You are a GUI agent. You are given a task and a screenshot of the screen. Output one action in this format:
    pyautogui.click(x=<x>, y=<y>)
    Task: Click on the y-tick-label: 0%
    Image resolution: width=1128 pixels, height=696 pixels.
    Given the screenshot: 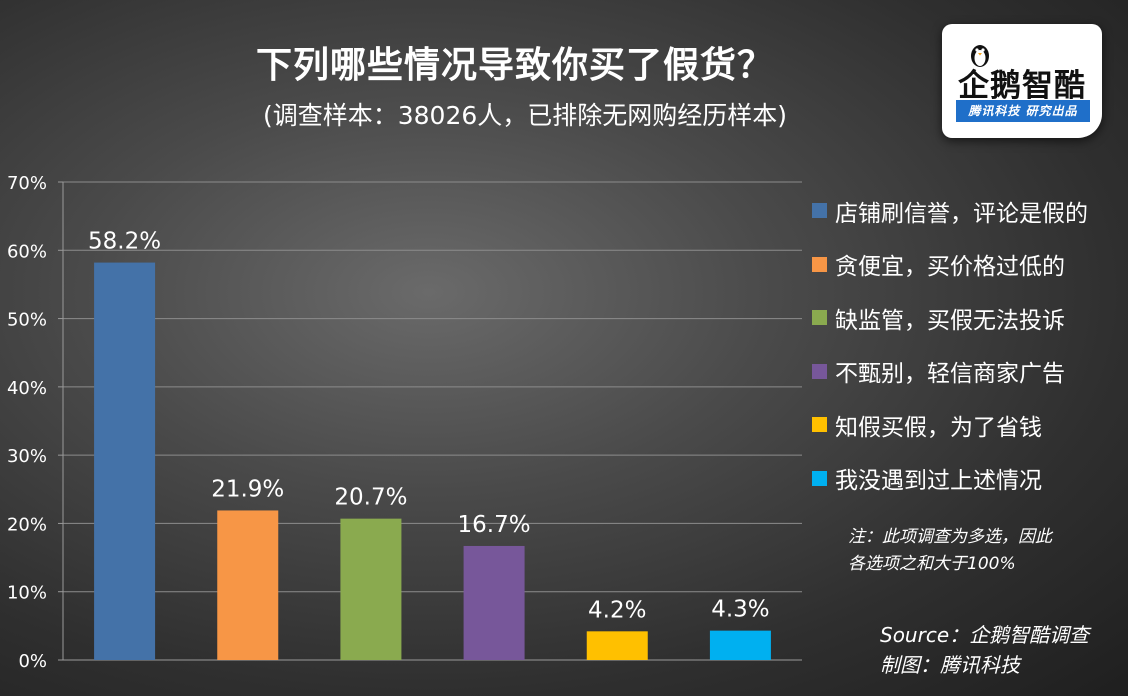 What is the action you would take?
    pyautogui.click(x=32, y=661)
    